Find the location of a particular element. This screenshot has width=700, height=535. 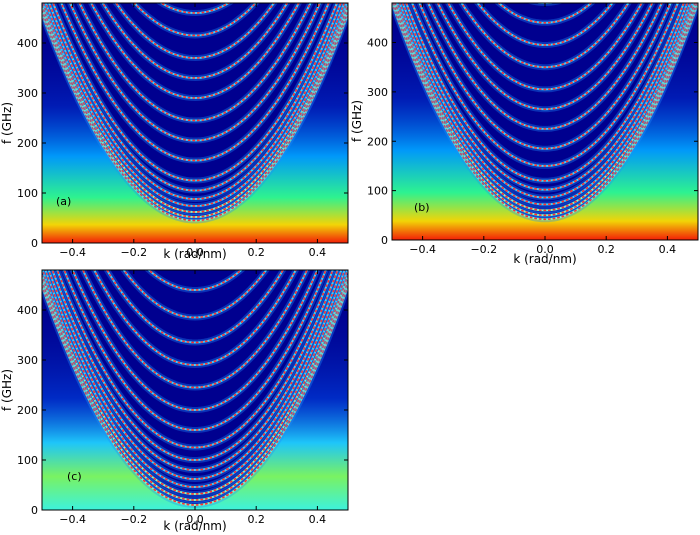

panel-label-b: (b) is located at coordinates (422, 207).